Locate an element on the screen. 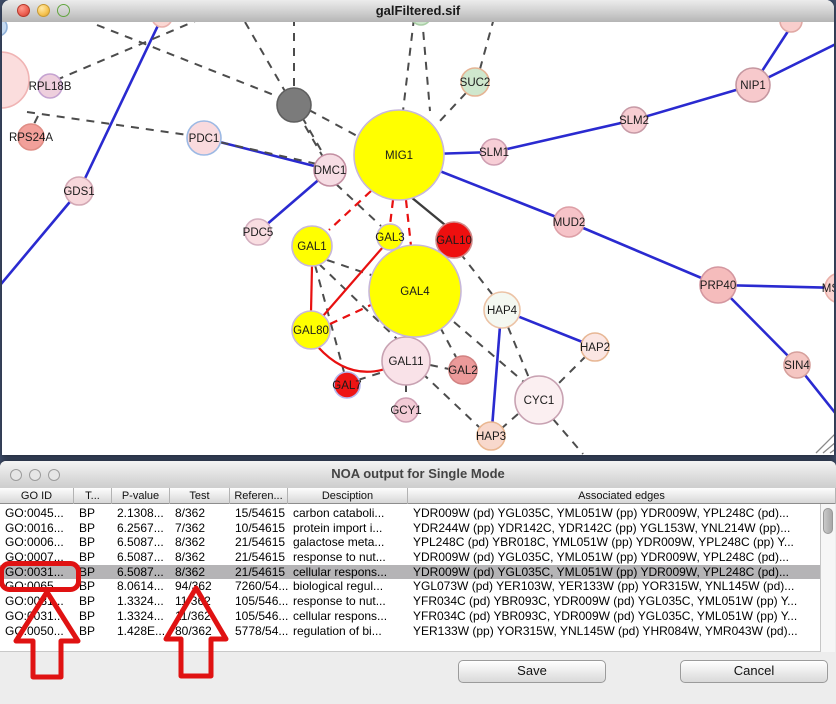 The image size is (836, 704). node-RPL18B: RPL18B is located at coordinates (50, 86).